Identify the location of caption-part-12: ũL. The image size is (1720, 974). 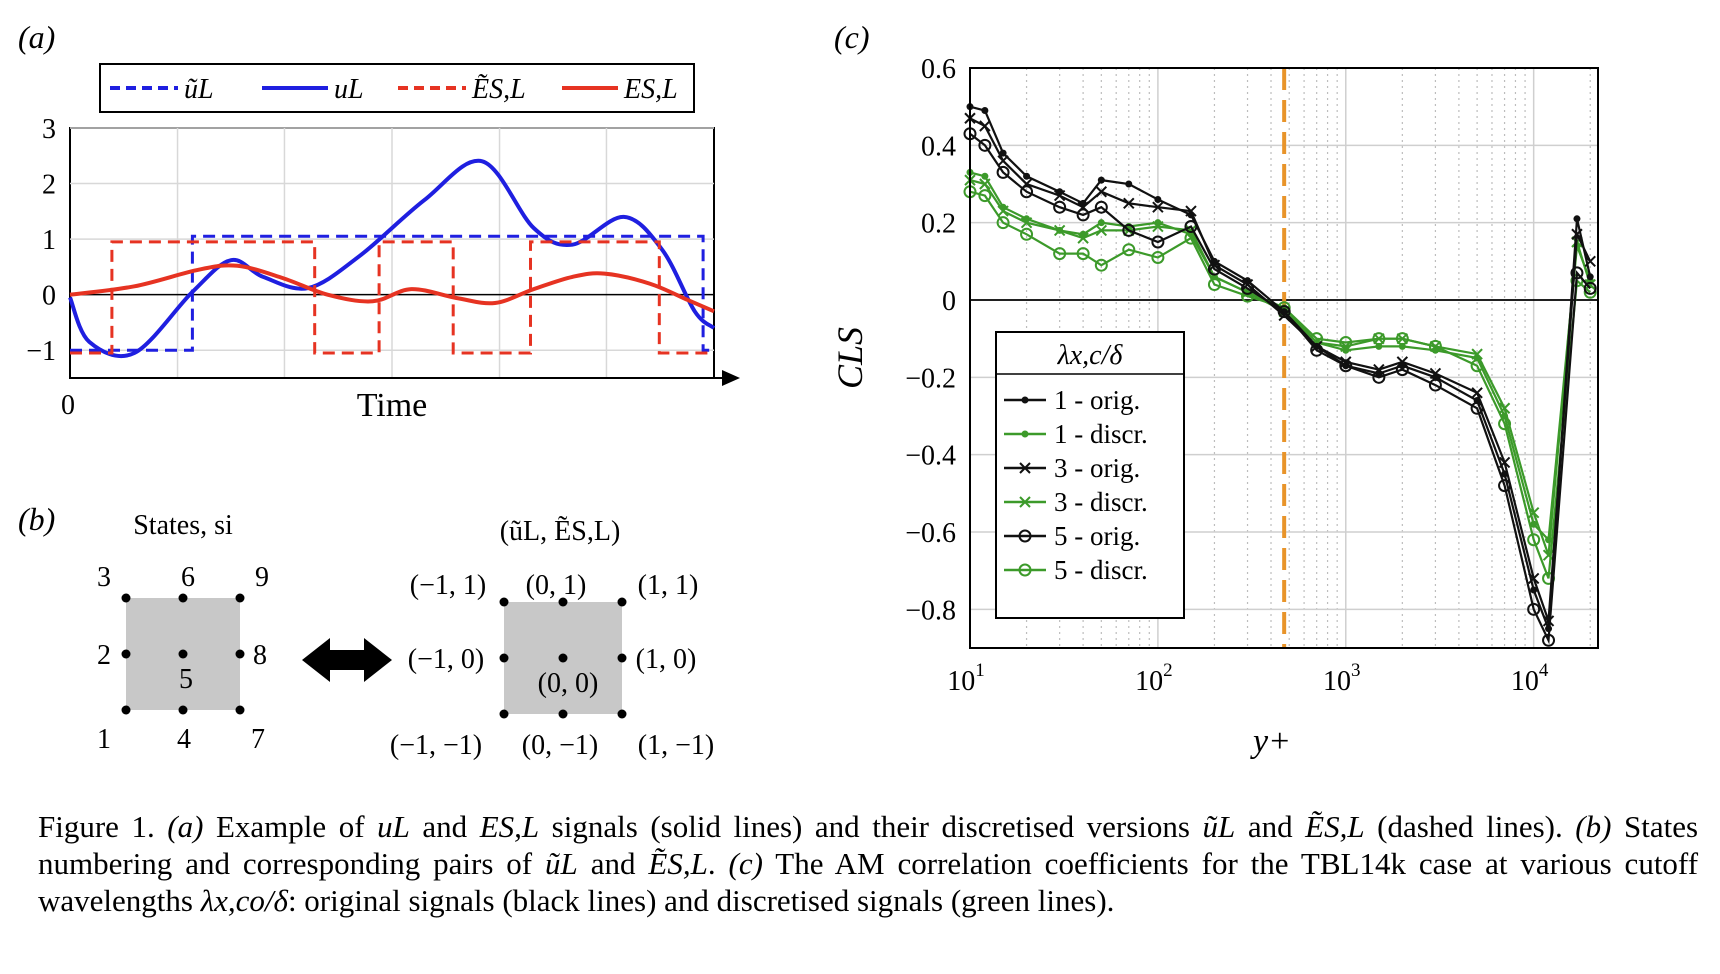
(561, 863).